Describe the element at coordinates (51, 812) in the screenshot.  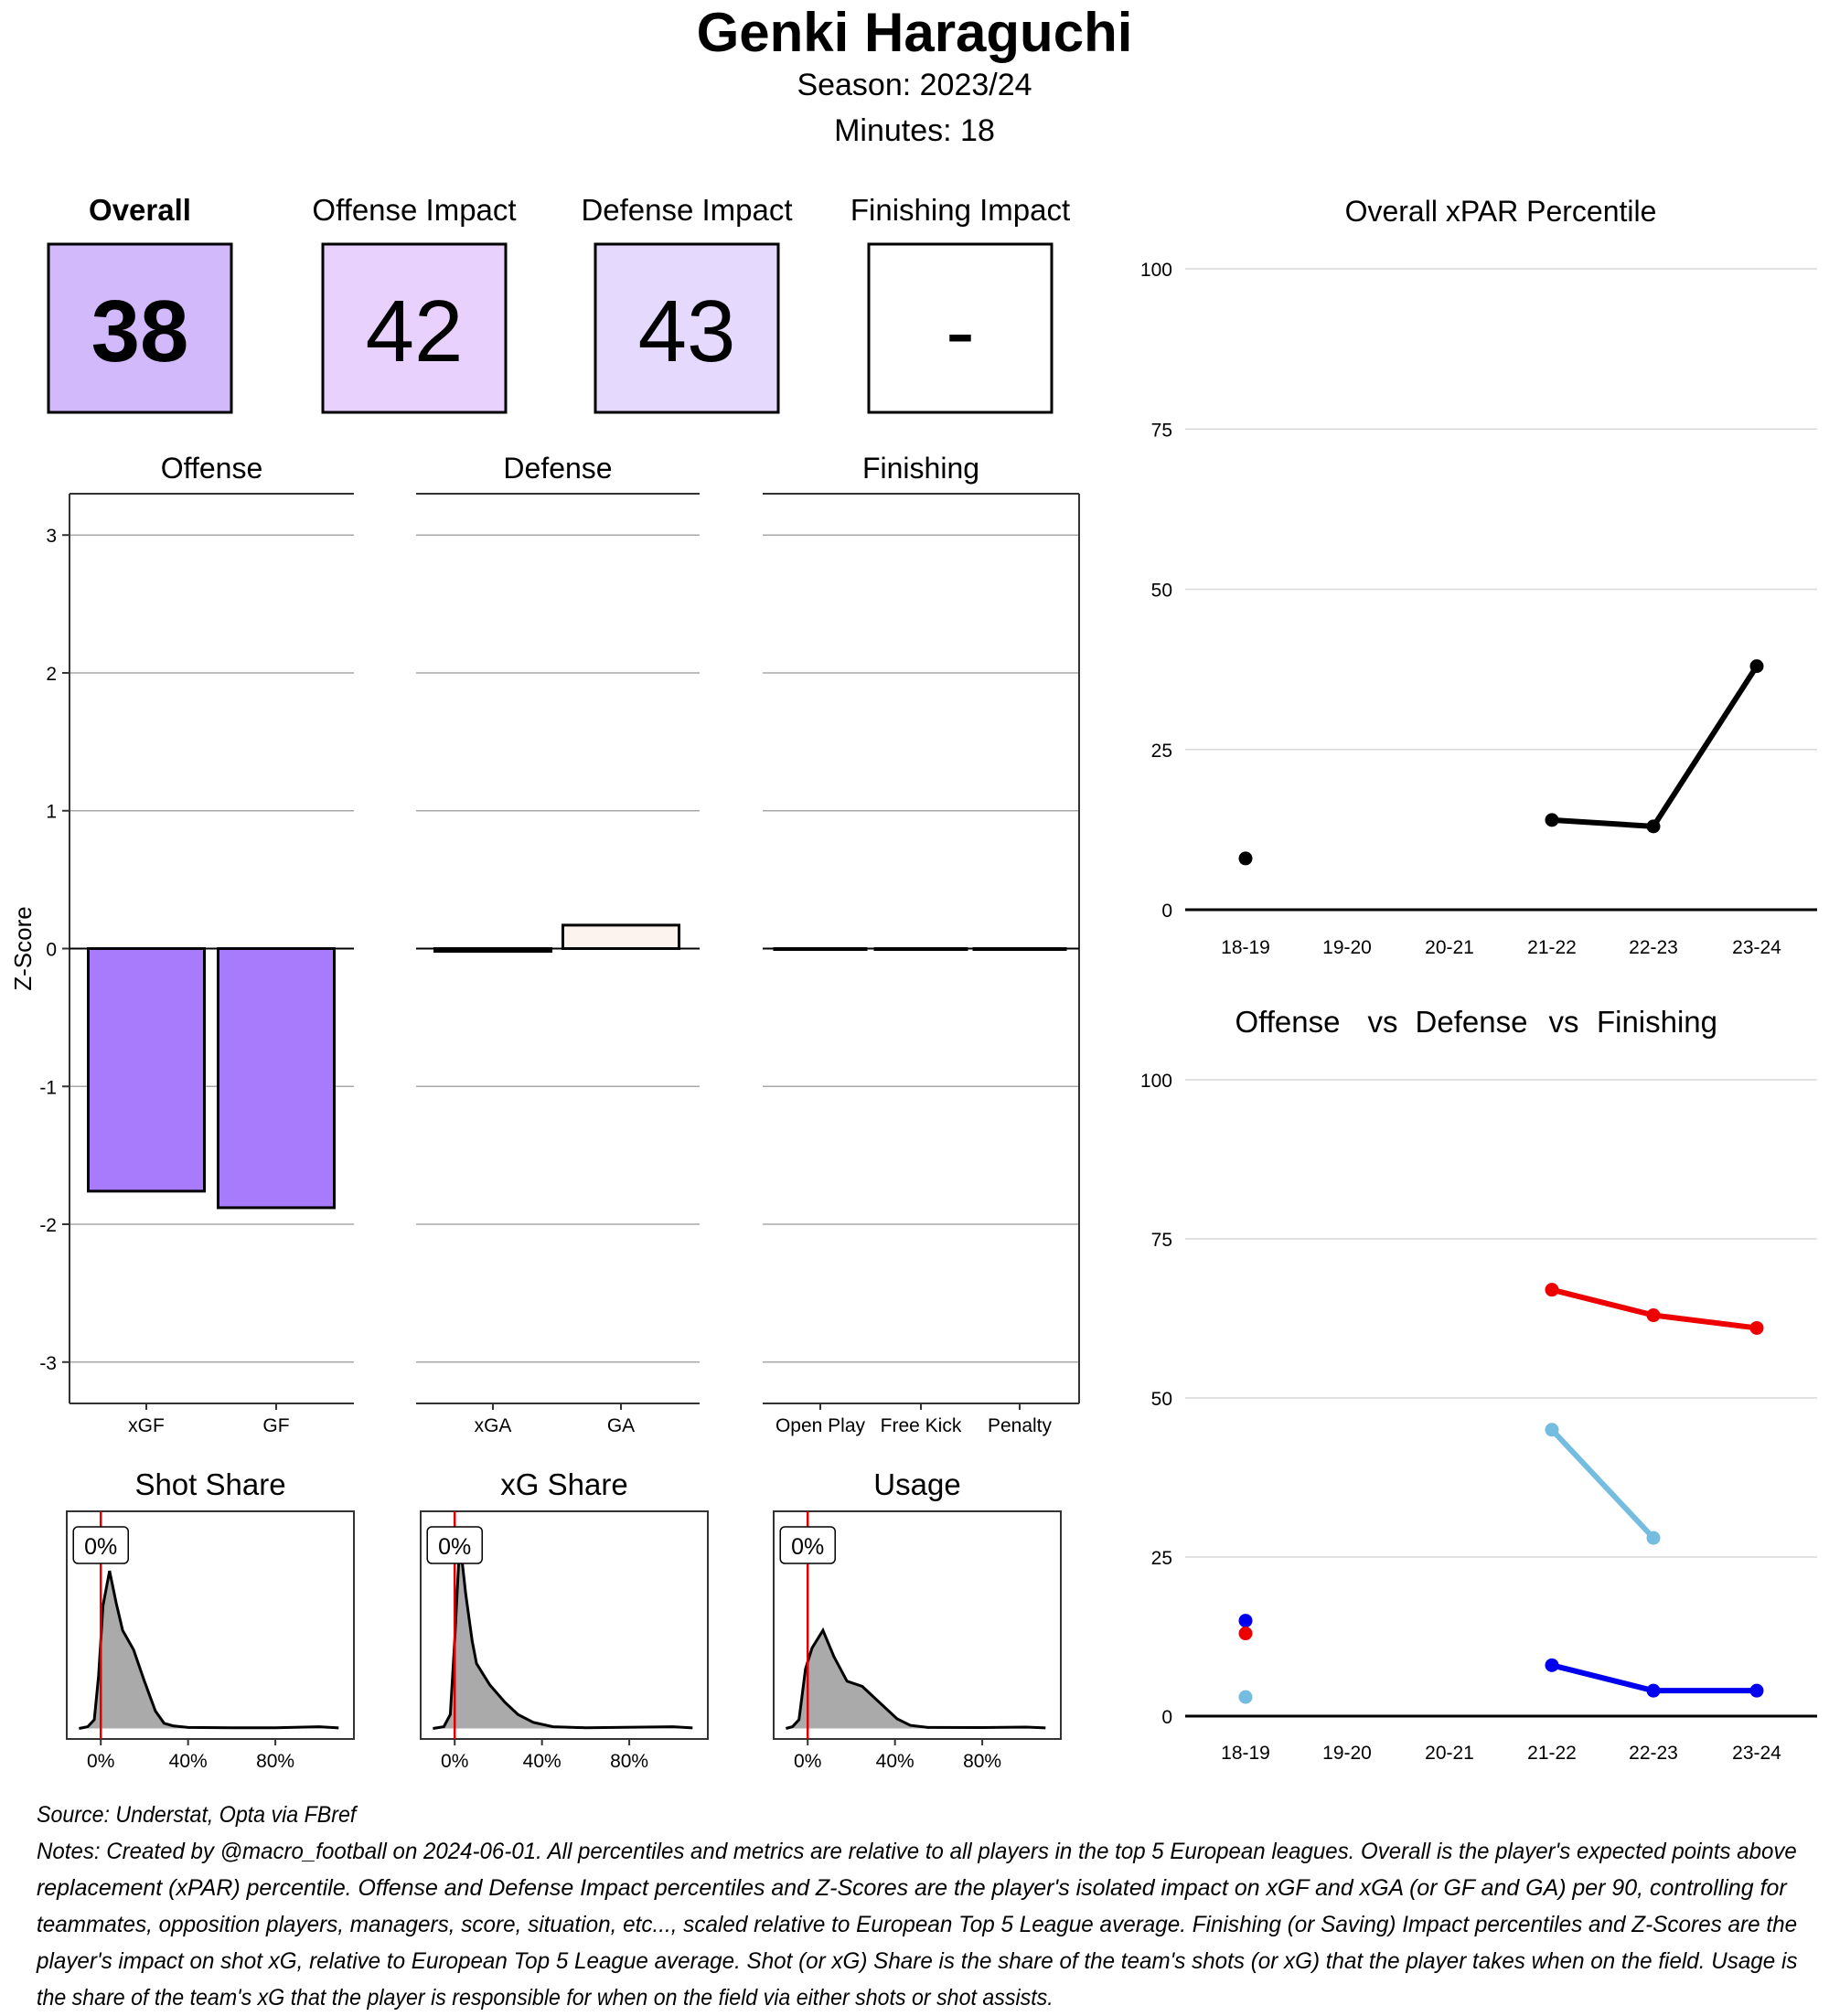
I see `y-tick-label: 1` at that location.